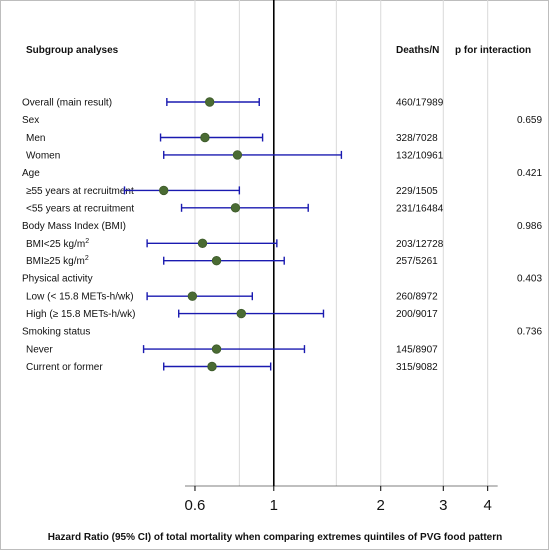 This screenshot has height=551, width=550. What do you see at coordinates (529, 332) in the screenshot?
I see `p-interaction-value: 0.736` at bounding box center [529, 332].